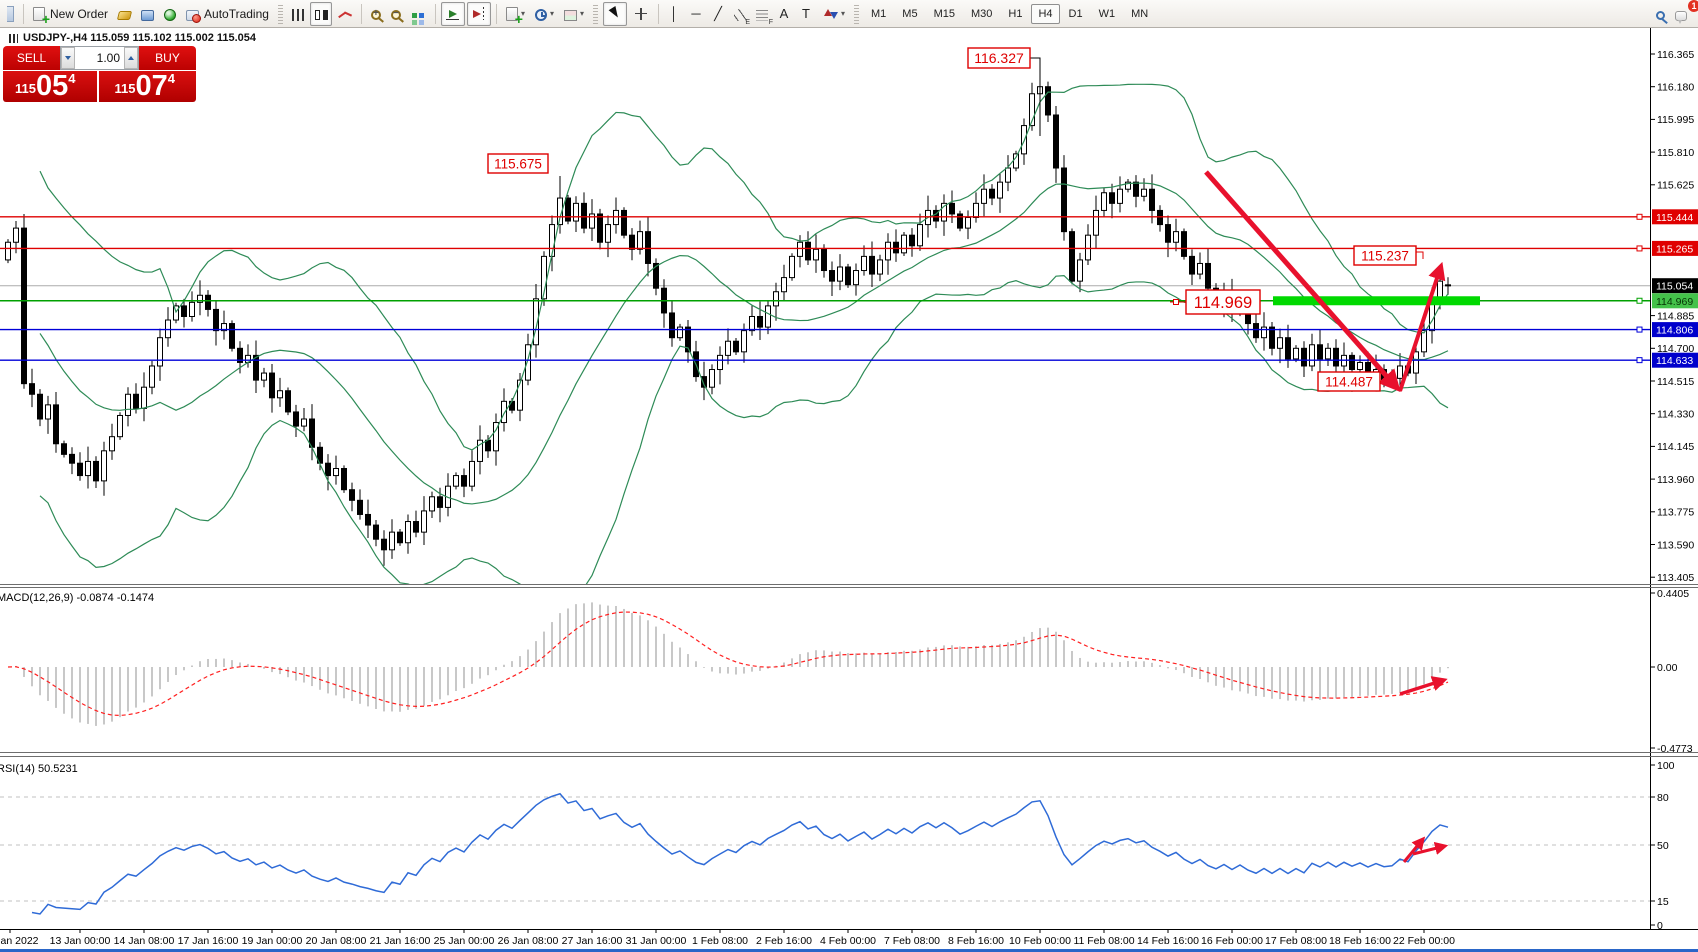  What do you see at coordinates (674, 14) in the screenshot?
I see `vertical-line-button: │` at bounding box center [674, 14].